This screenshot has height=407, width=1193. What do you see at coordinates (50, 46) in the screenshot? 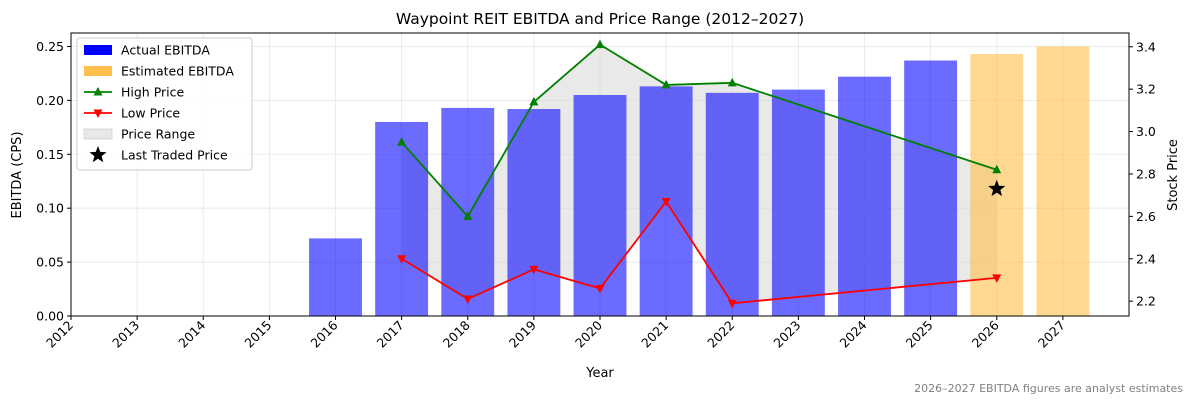
I see `y-tick-label: 0.25` at bounding box center [50, 46].